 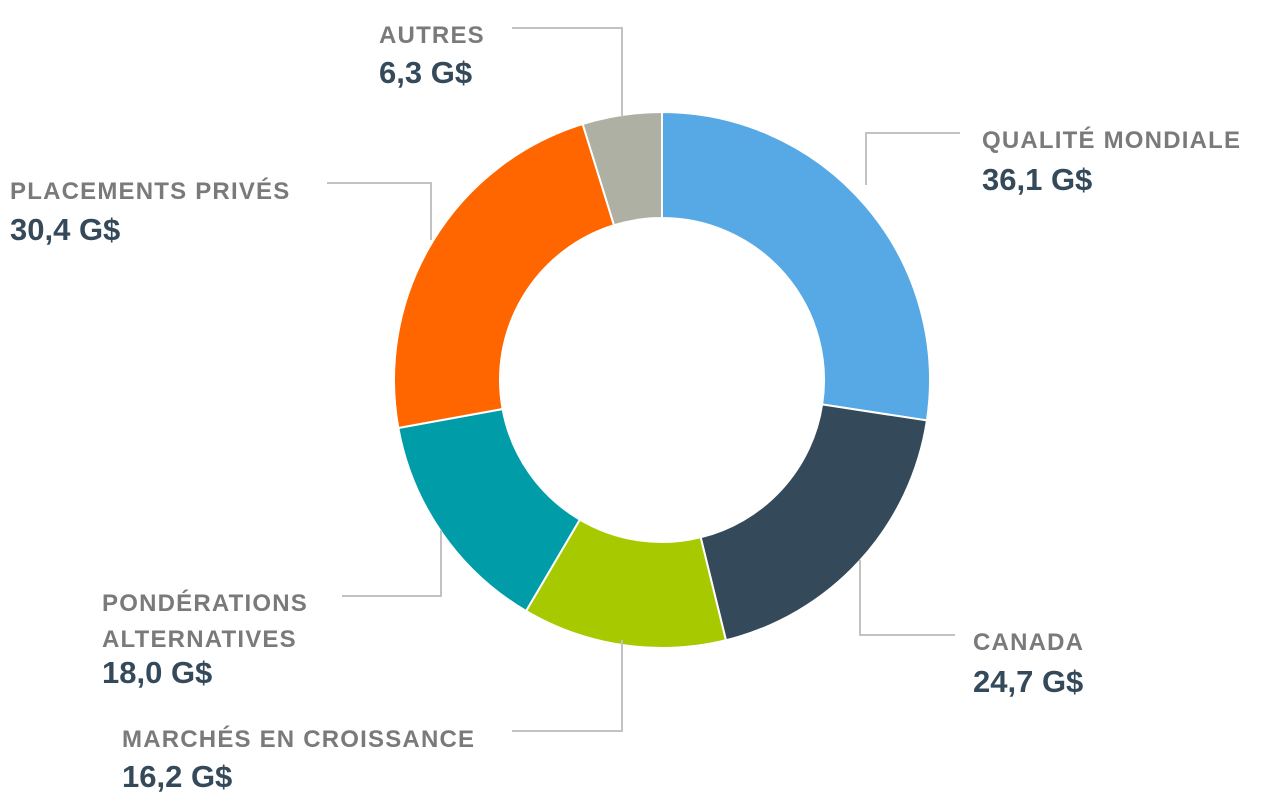 I want to click on slice-label-ponderations-alternatives-line-2: ALTERNATIVES, so click(x=199, y=639).